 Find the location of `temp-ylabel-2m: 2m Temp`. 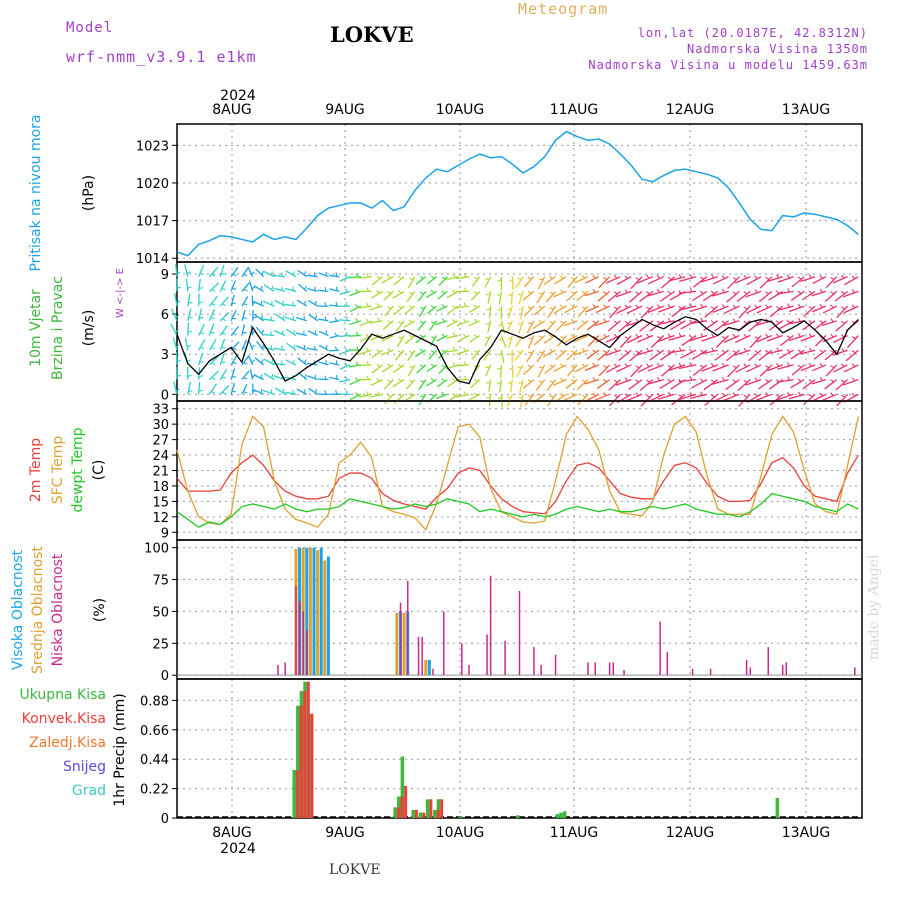

temp-ylabel-2m: 2m Temp is located at coordinates (36, 470).